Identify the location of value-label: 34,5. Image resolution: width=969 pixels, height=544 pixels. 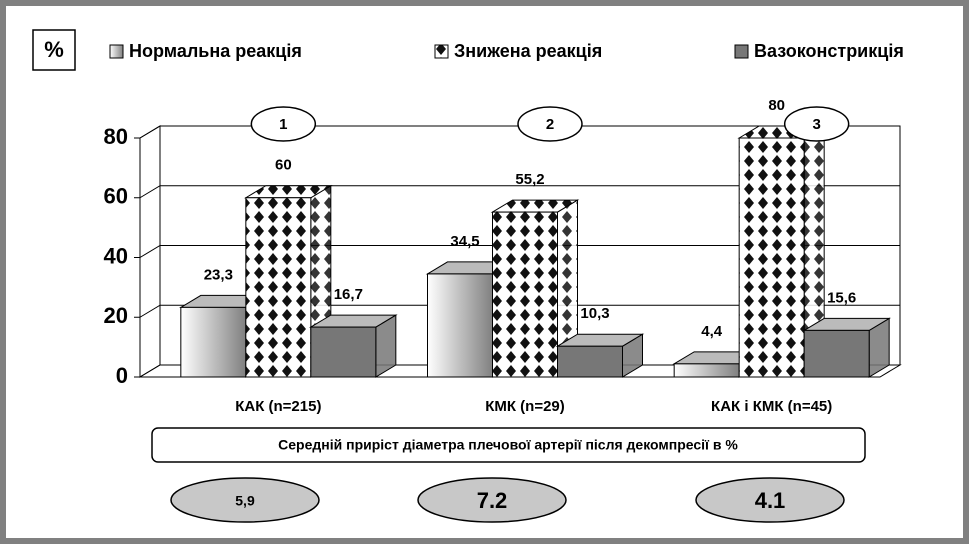
(464, 241).